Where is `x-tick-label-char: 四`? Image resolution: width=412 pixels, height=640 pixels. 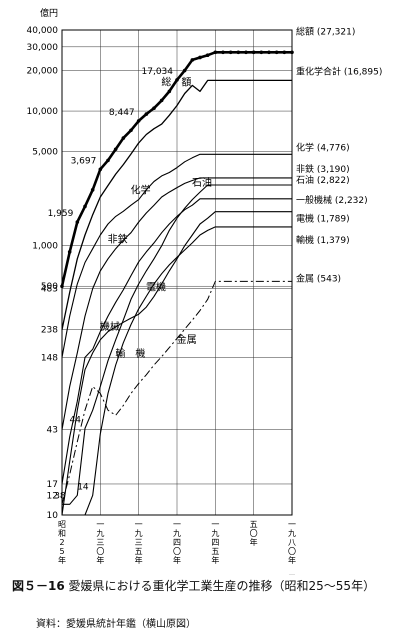
x-tick-label-char: 四 is located at coordinates (215, 542).